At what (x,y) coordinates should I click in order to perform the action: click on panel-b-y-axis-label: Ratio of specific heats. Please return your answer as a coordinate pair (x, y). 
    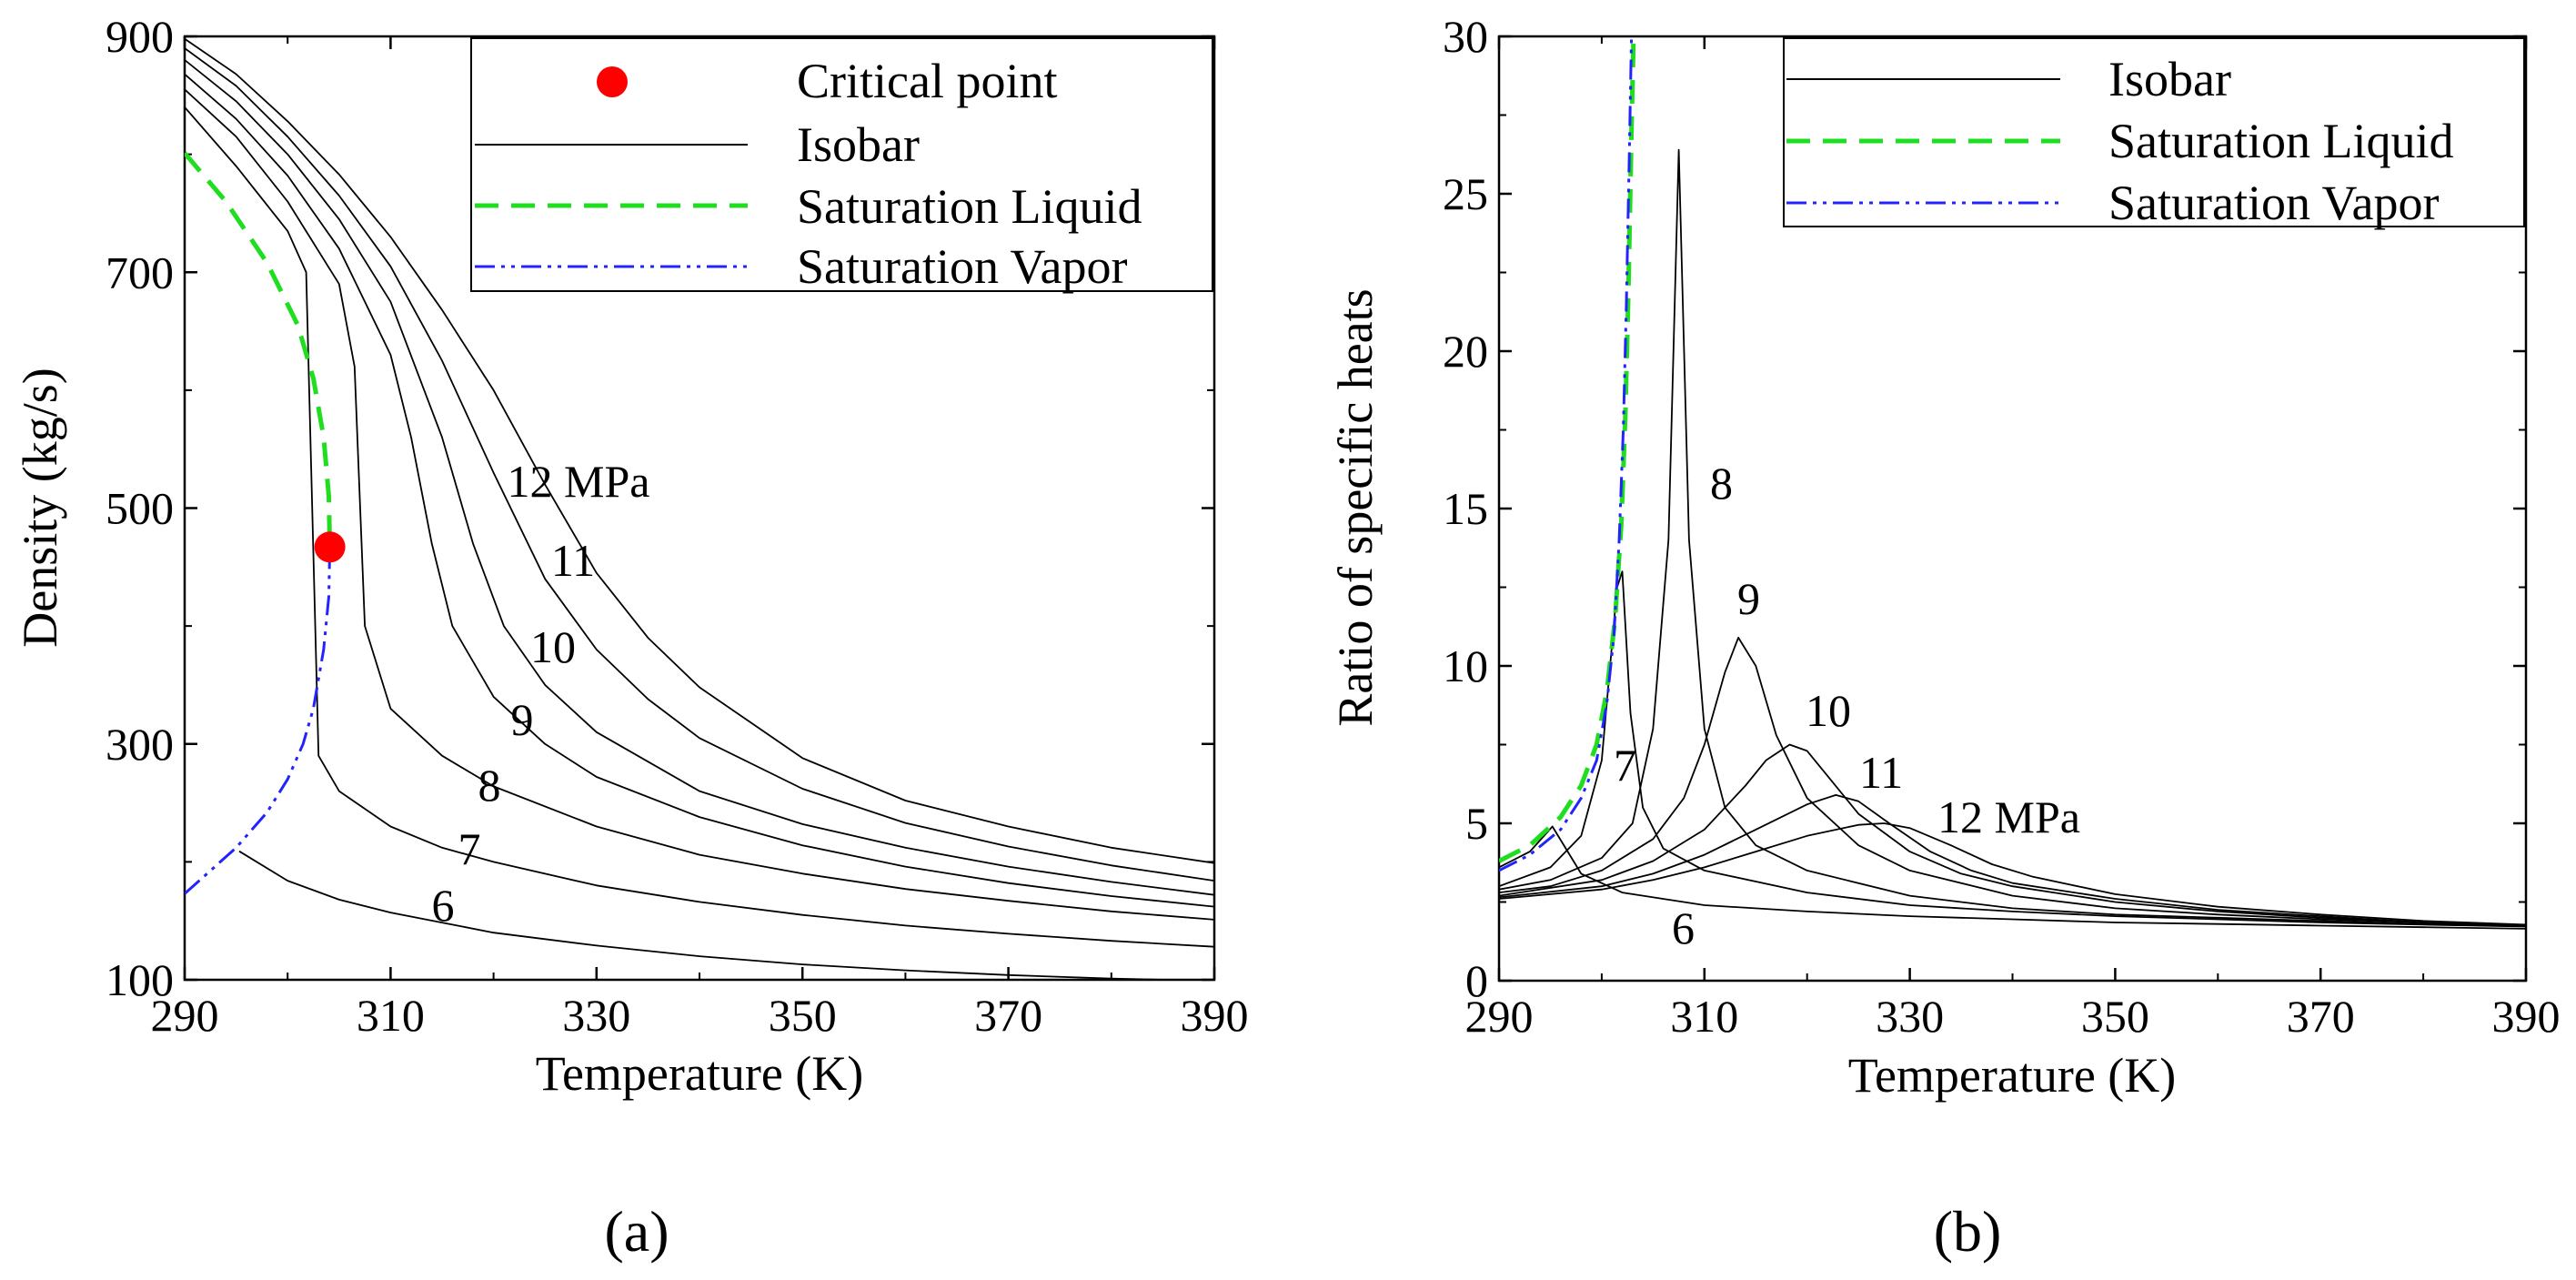
    Looking at the image, I should click on (1355, 507).